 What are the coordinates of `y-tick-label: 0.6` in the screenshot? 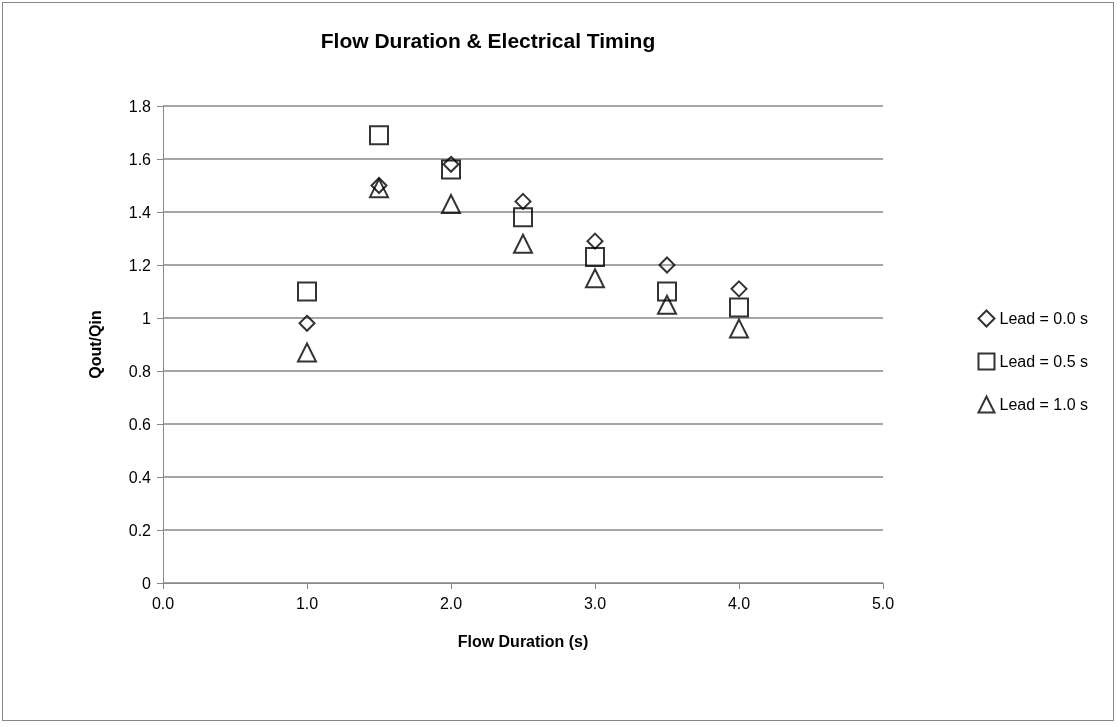 It's located at (140, 424).